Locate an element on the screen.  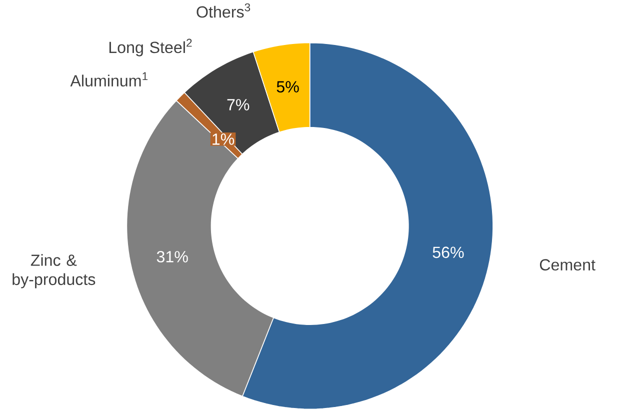
data-label: 5% is located at coordinates (287, 87).